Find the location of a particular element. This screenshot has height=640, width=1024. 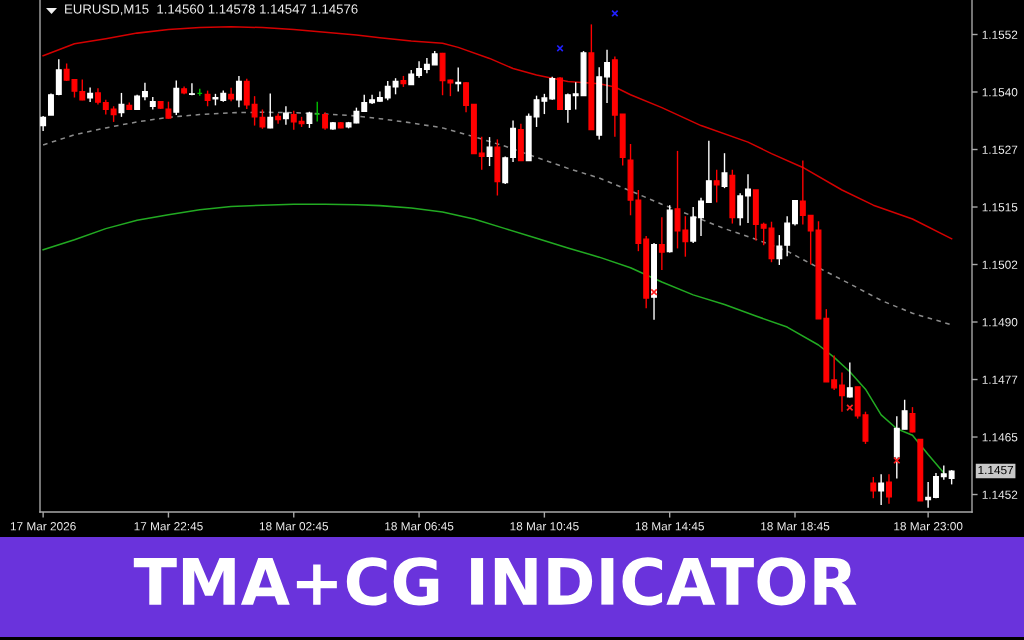

y-tick-label: 1.1477 is located at coordinates (1000, 379).